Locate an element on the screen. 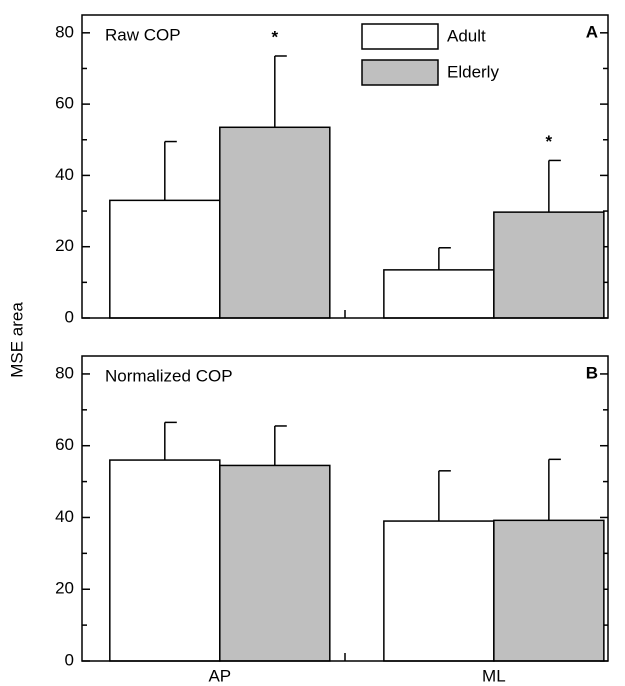  panel-label: A is located at coordinates (592, 31).